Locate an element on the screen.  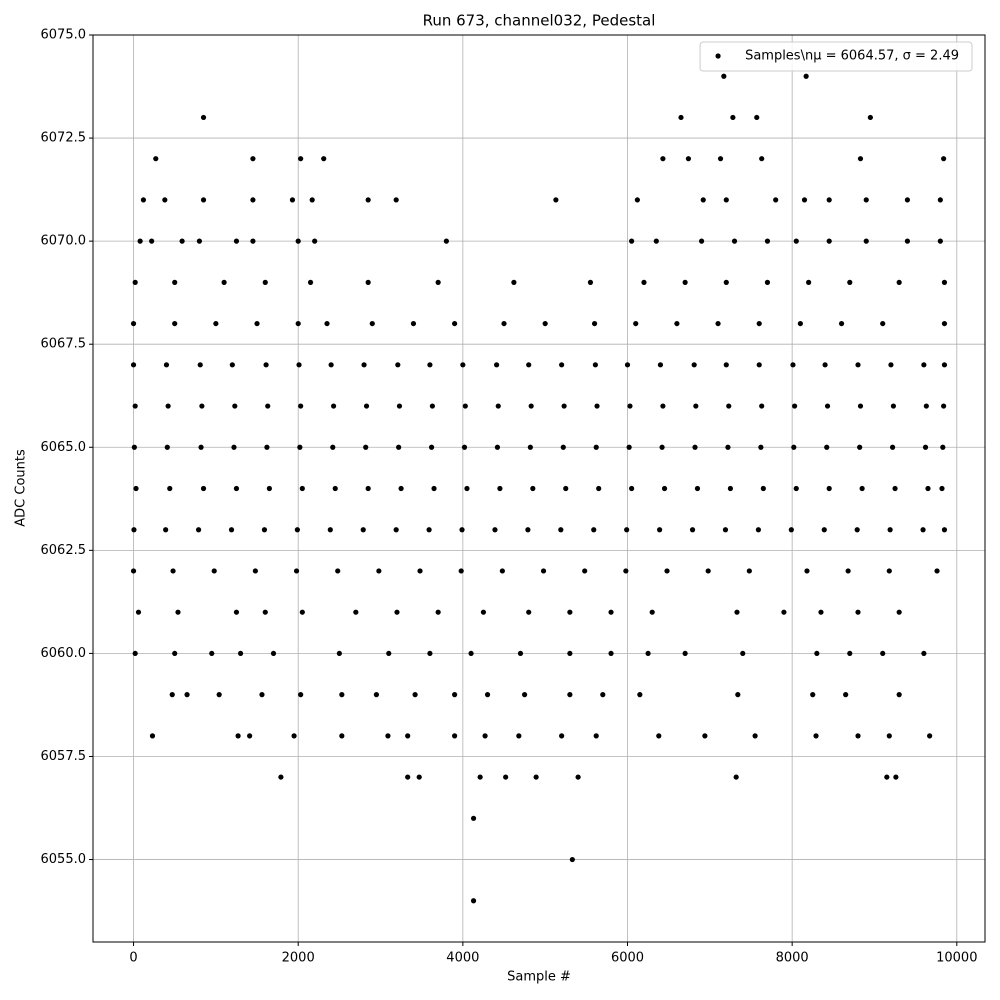
x-tick-label: 4000 is located at coordinates (462, 958).